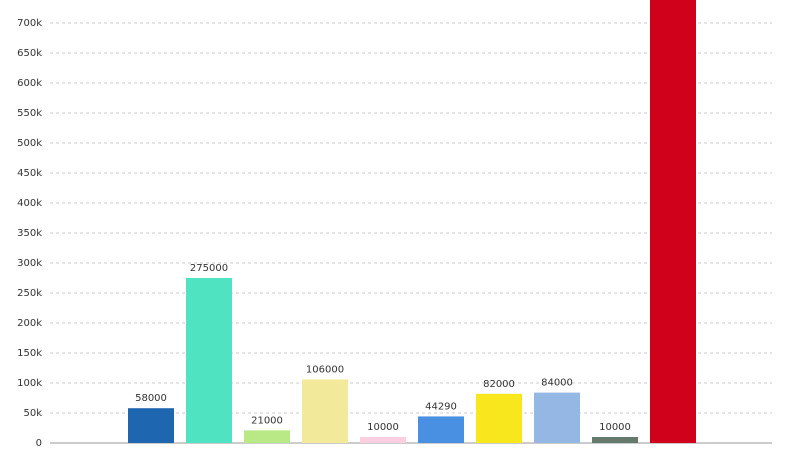 This screenshot has height=450, width=800. What do you see at coordinates (29, 233) in the screenshot?
I see `y-tick-label: 350k` at bounding box center [29, 233].